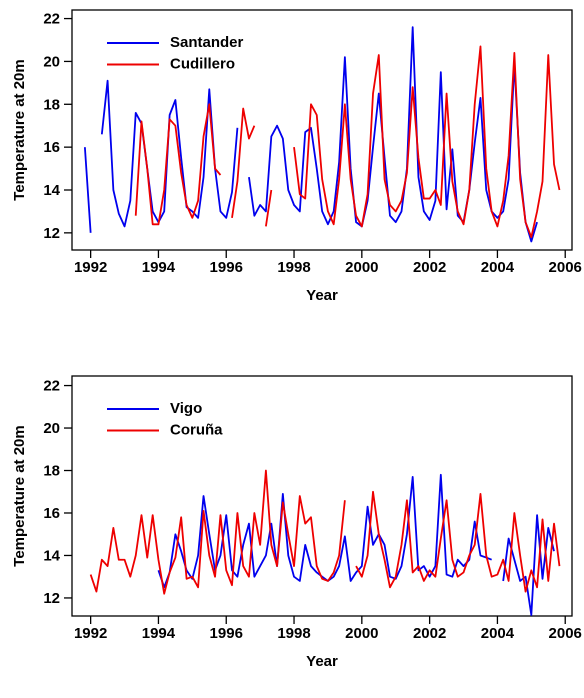 The image size is (584, 698). I want to click on legend-label: Santander, so click(207, 42).